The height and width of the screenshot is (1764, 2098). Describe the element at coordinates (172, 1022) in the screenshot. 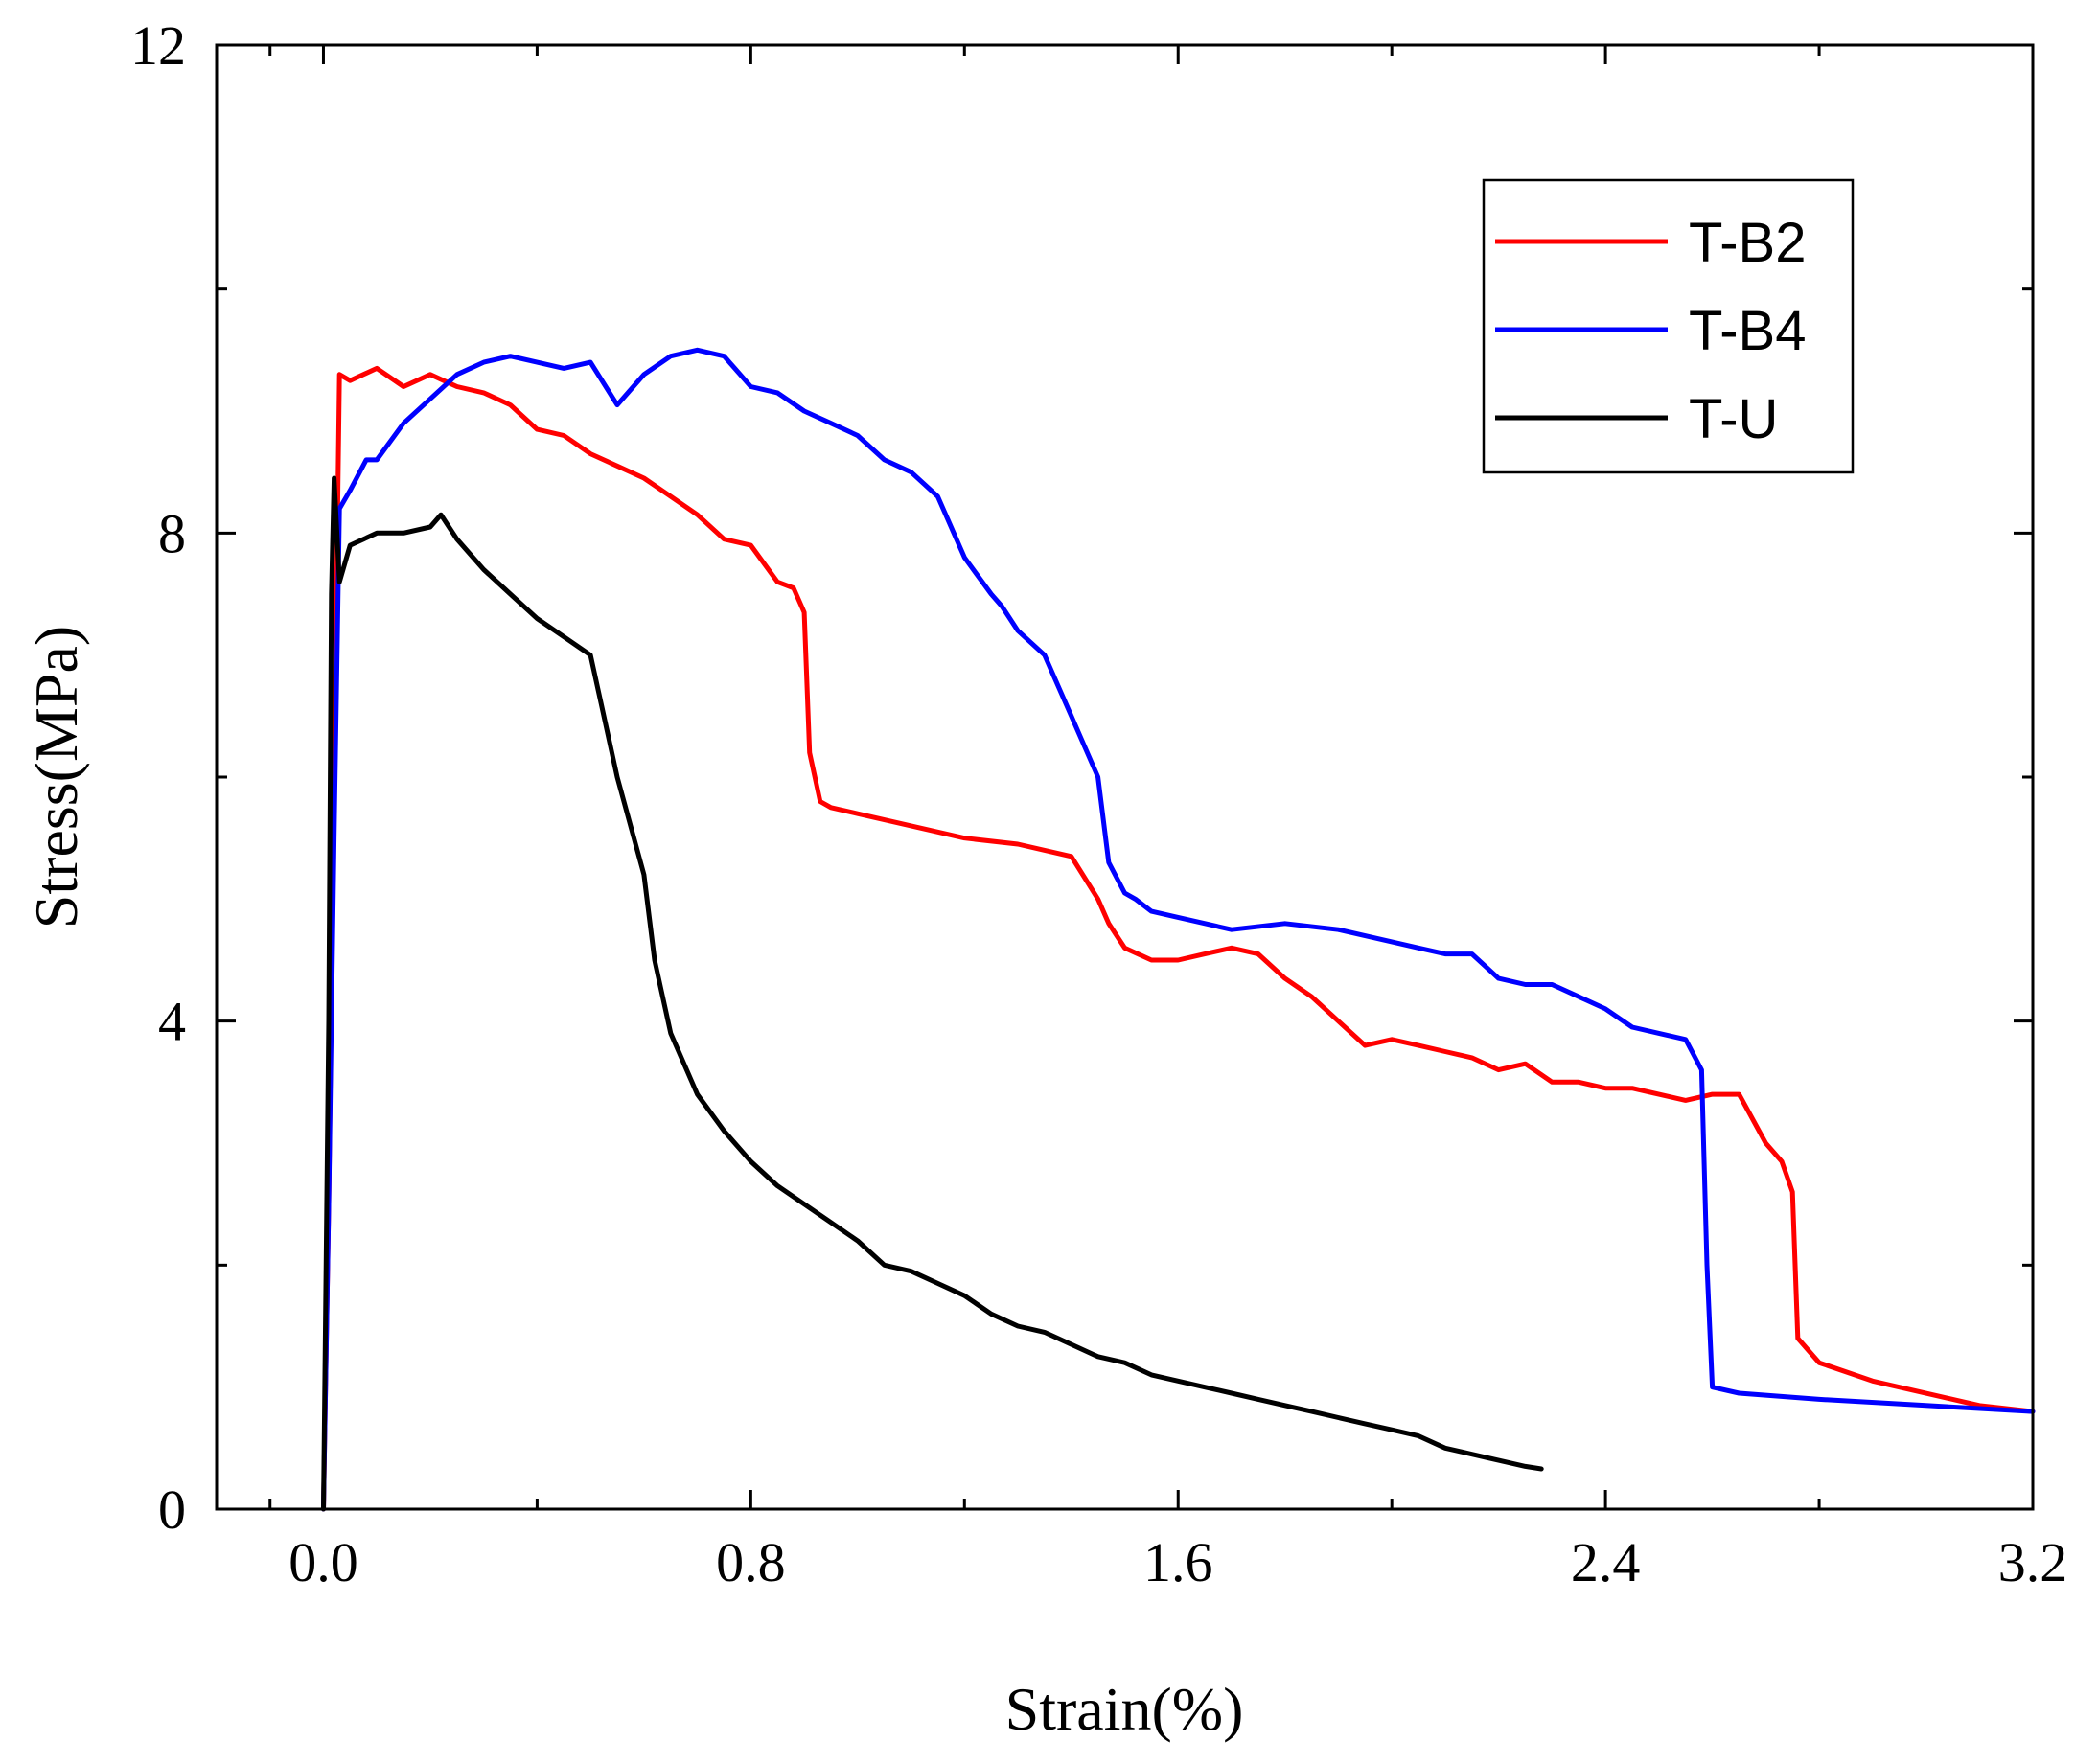

I see `y-tick-label: 4` at that location.